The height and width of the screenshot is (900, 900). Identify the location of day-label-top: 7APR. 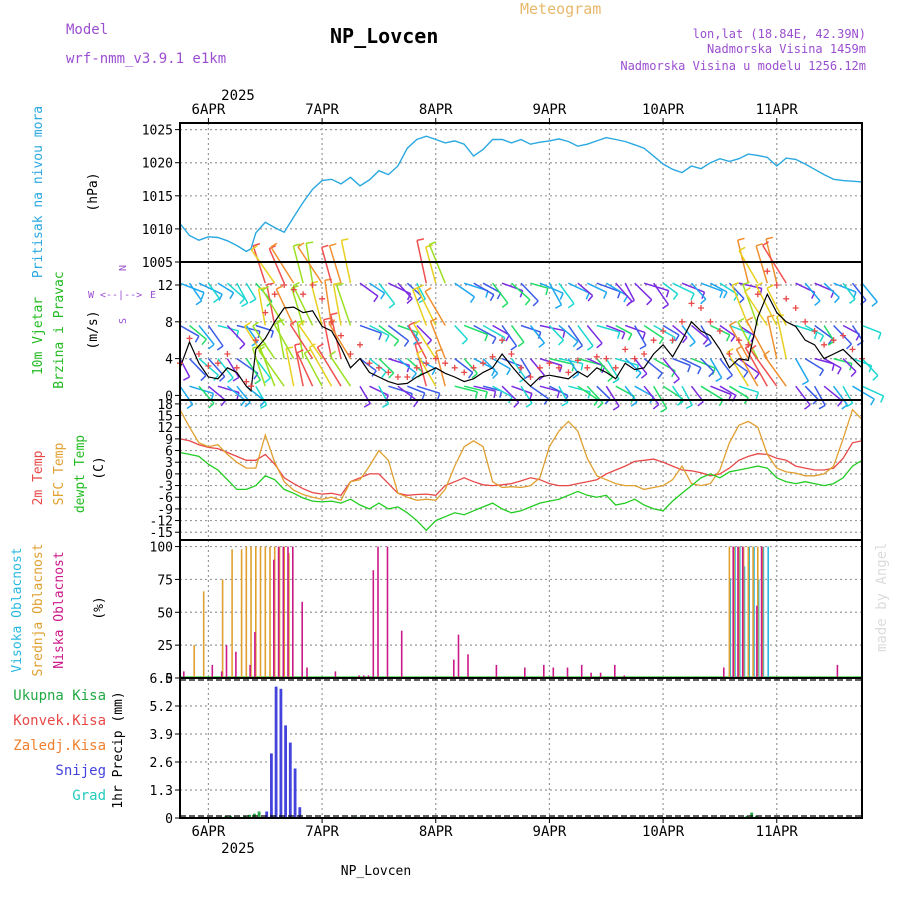
(322, 110).